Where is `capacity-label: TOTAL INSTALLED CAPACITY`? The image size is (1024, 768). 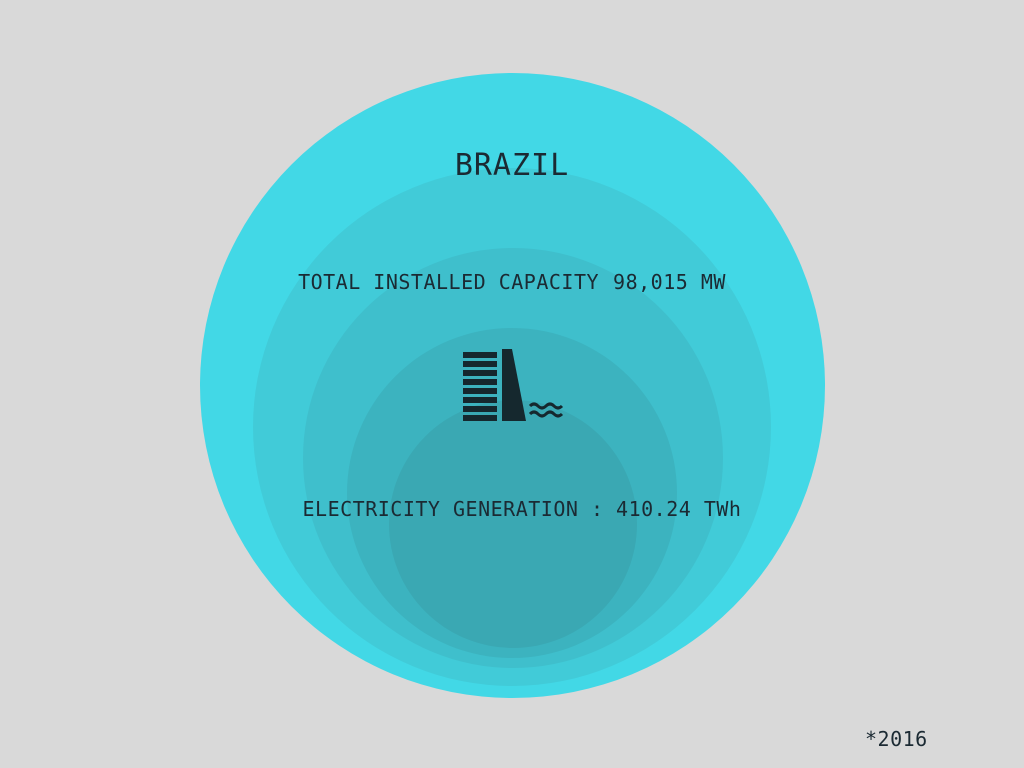
capacity-label: TOTAL INSTALLED CAPACITY is located at coordinates (449, 282).